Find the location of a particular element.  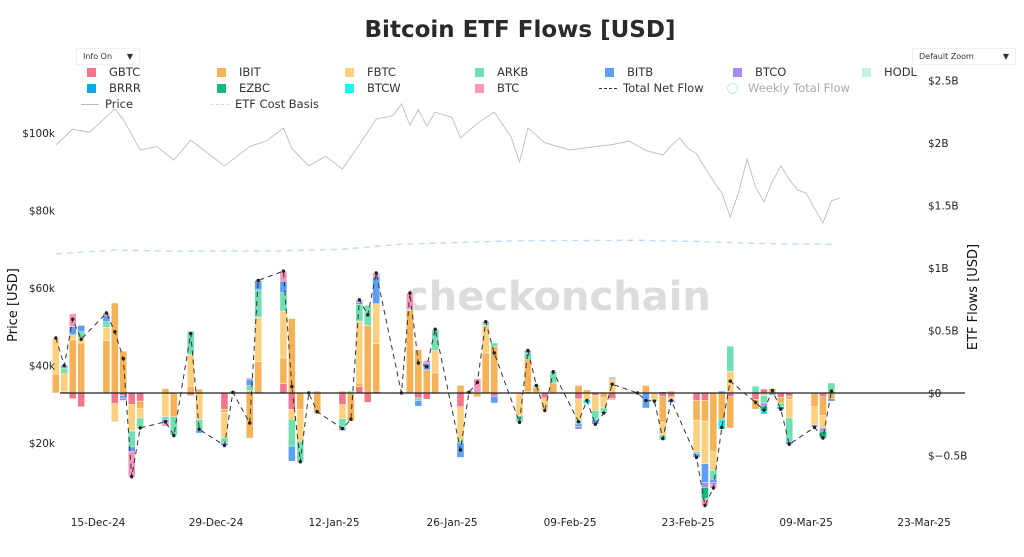

legend-item-ezbc: EZBC is located at coordinates (243, 88).